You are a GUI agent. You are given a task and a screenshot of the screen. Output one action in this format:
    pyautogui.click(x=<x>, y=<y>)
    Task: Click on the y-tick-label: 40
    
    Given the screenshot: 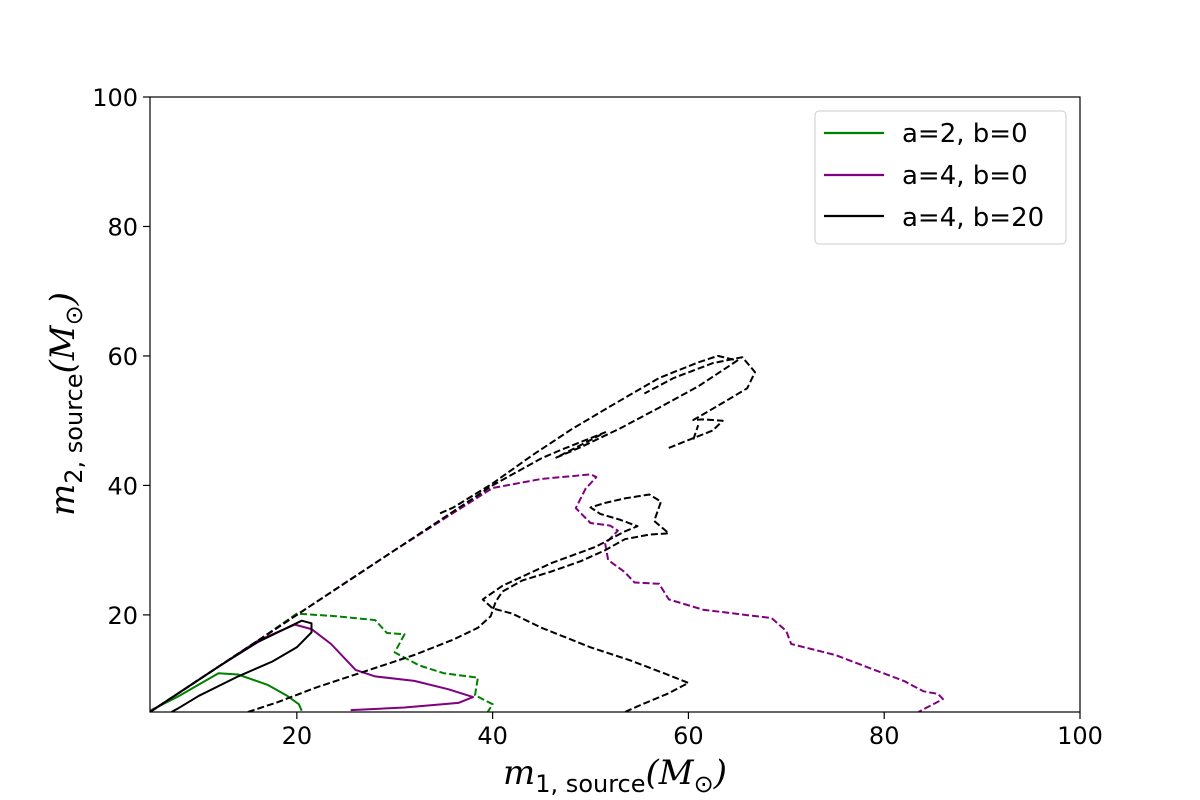 What is the action you would take?
    pyautogui.click(x=122, y=486)
    